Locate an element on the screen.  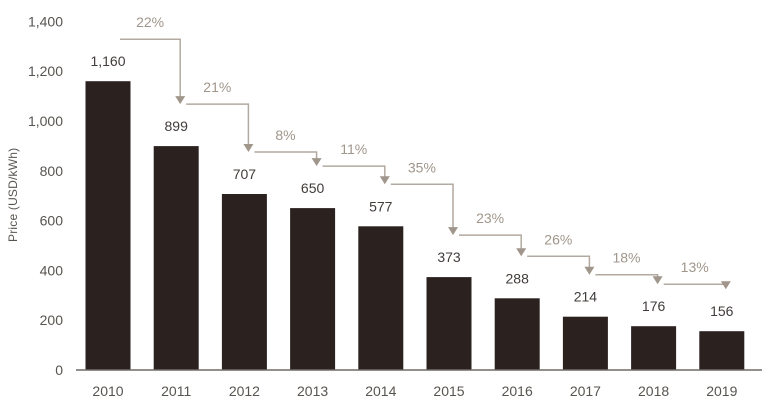
pct-change-label: 23% is located at coordinates (490, 218).